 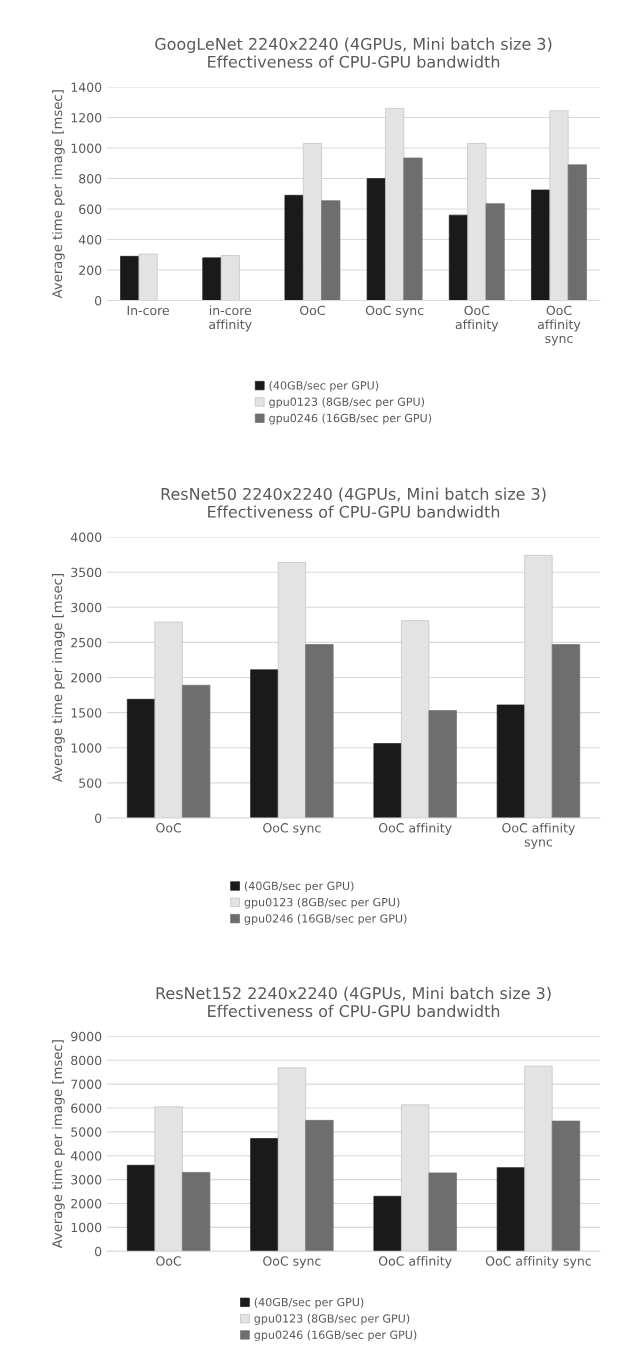 What do you see at coordinates (86, 1084) in the screenshot?
I see `y-tick-label: 7000` at bounding box center [86, 1084].